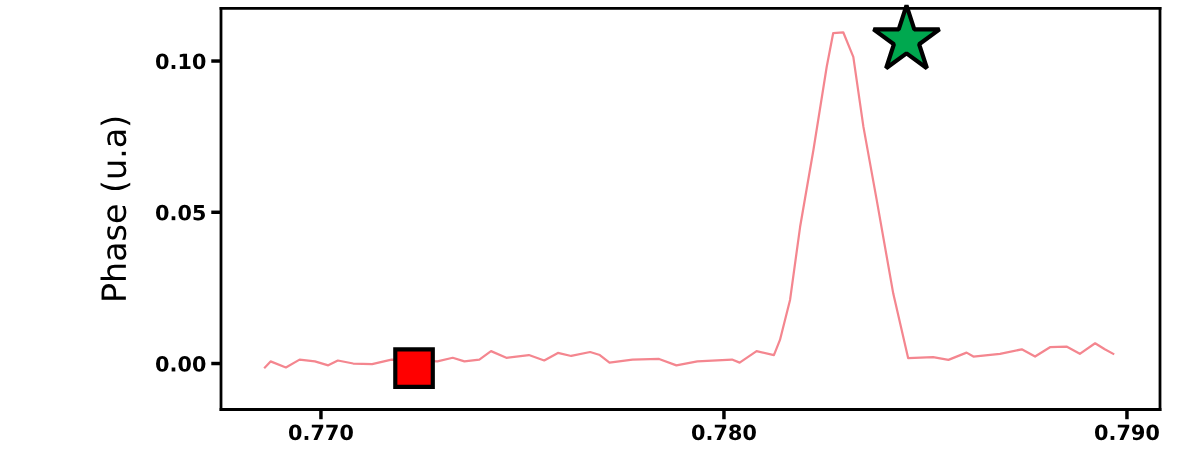 This screenshot has height=462, width=1183. Describe the element at coordinates (180, 212) in the screenshot. I see `y-tick-label: 0.05` at that location.